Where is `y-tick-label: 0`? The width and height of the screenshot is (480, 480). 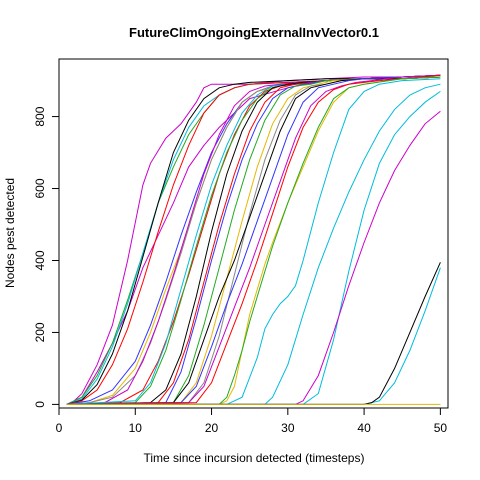 y-tick-label: 0 is located at coordinates (40, 404).